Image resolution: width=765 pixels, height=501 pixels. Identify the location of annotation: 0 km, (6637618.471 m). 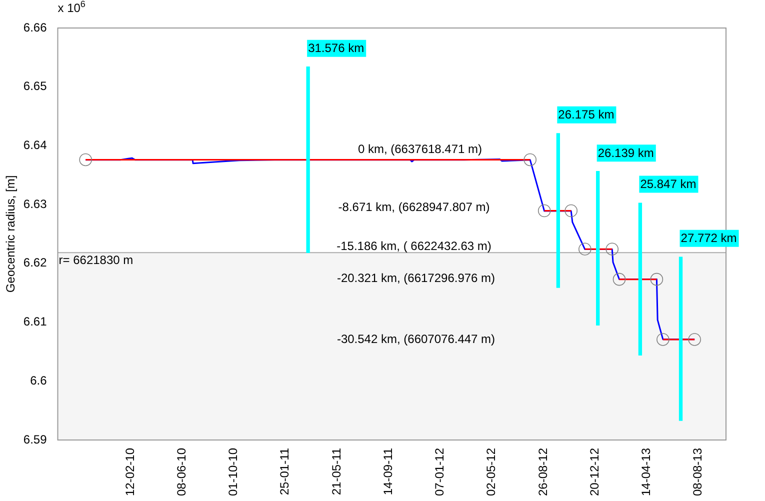
(420, 149).